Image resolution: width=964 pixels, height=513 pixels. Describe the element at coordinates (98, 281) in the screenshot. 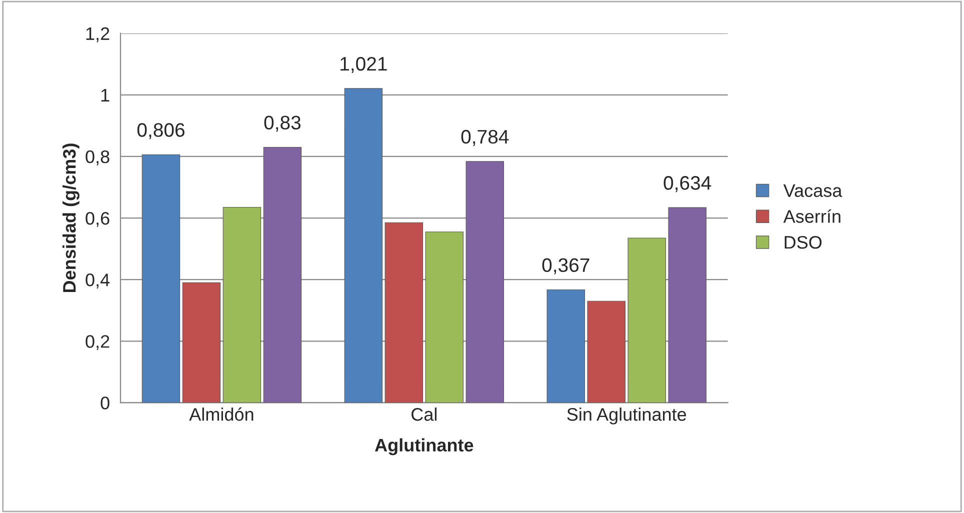

I see `y-tick-label: 0,4` at that location.